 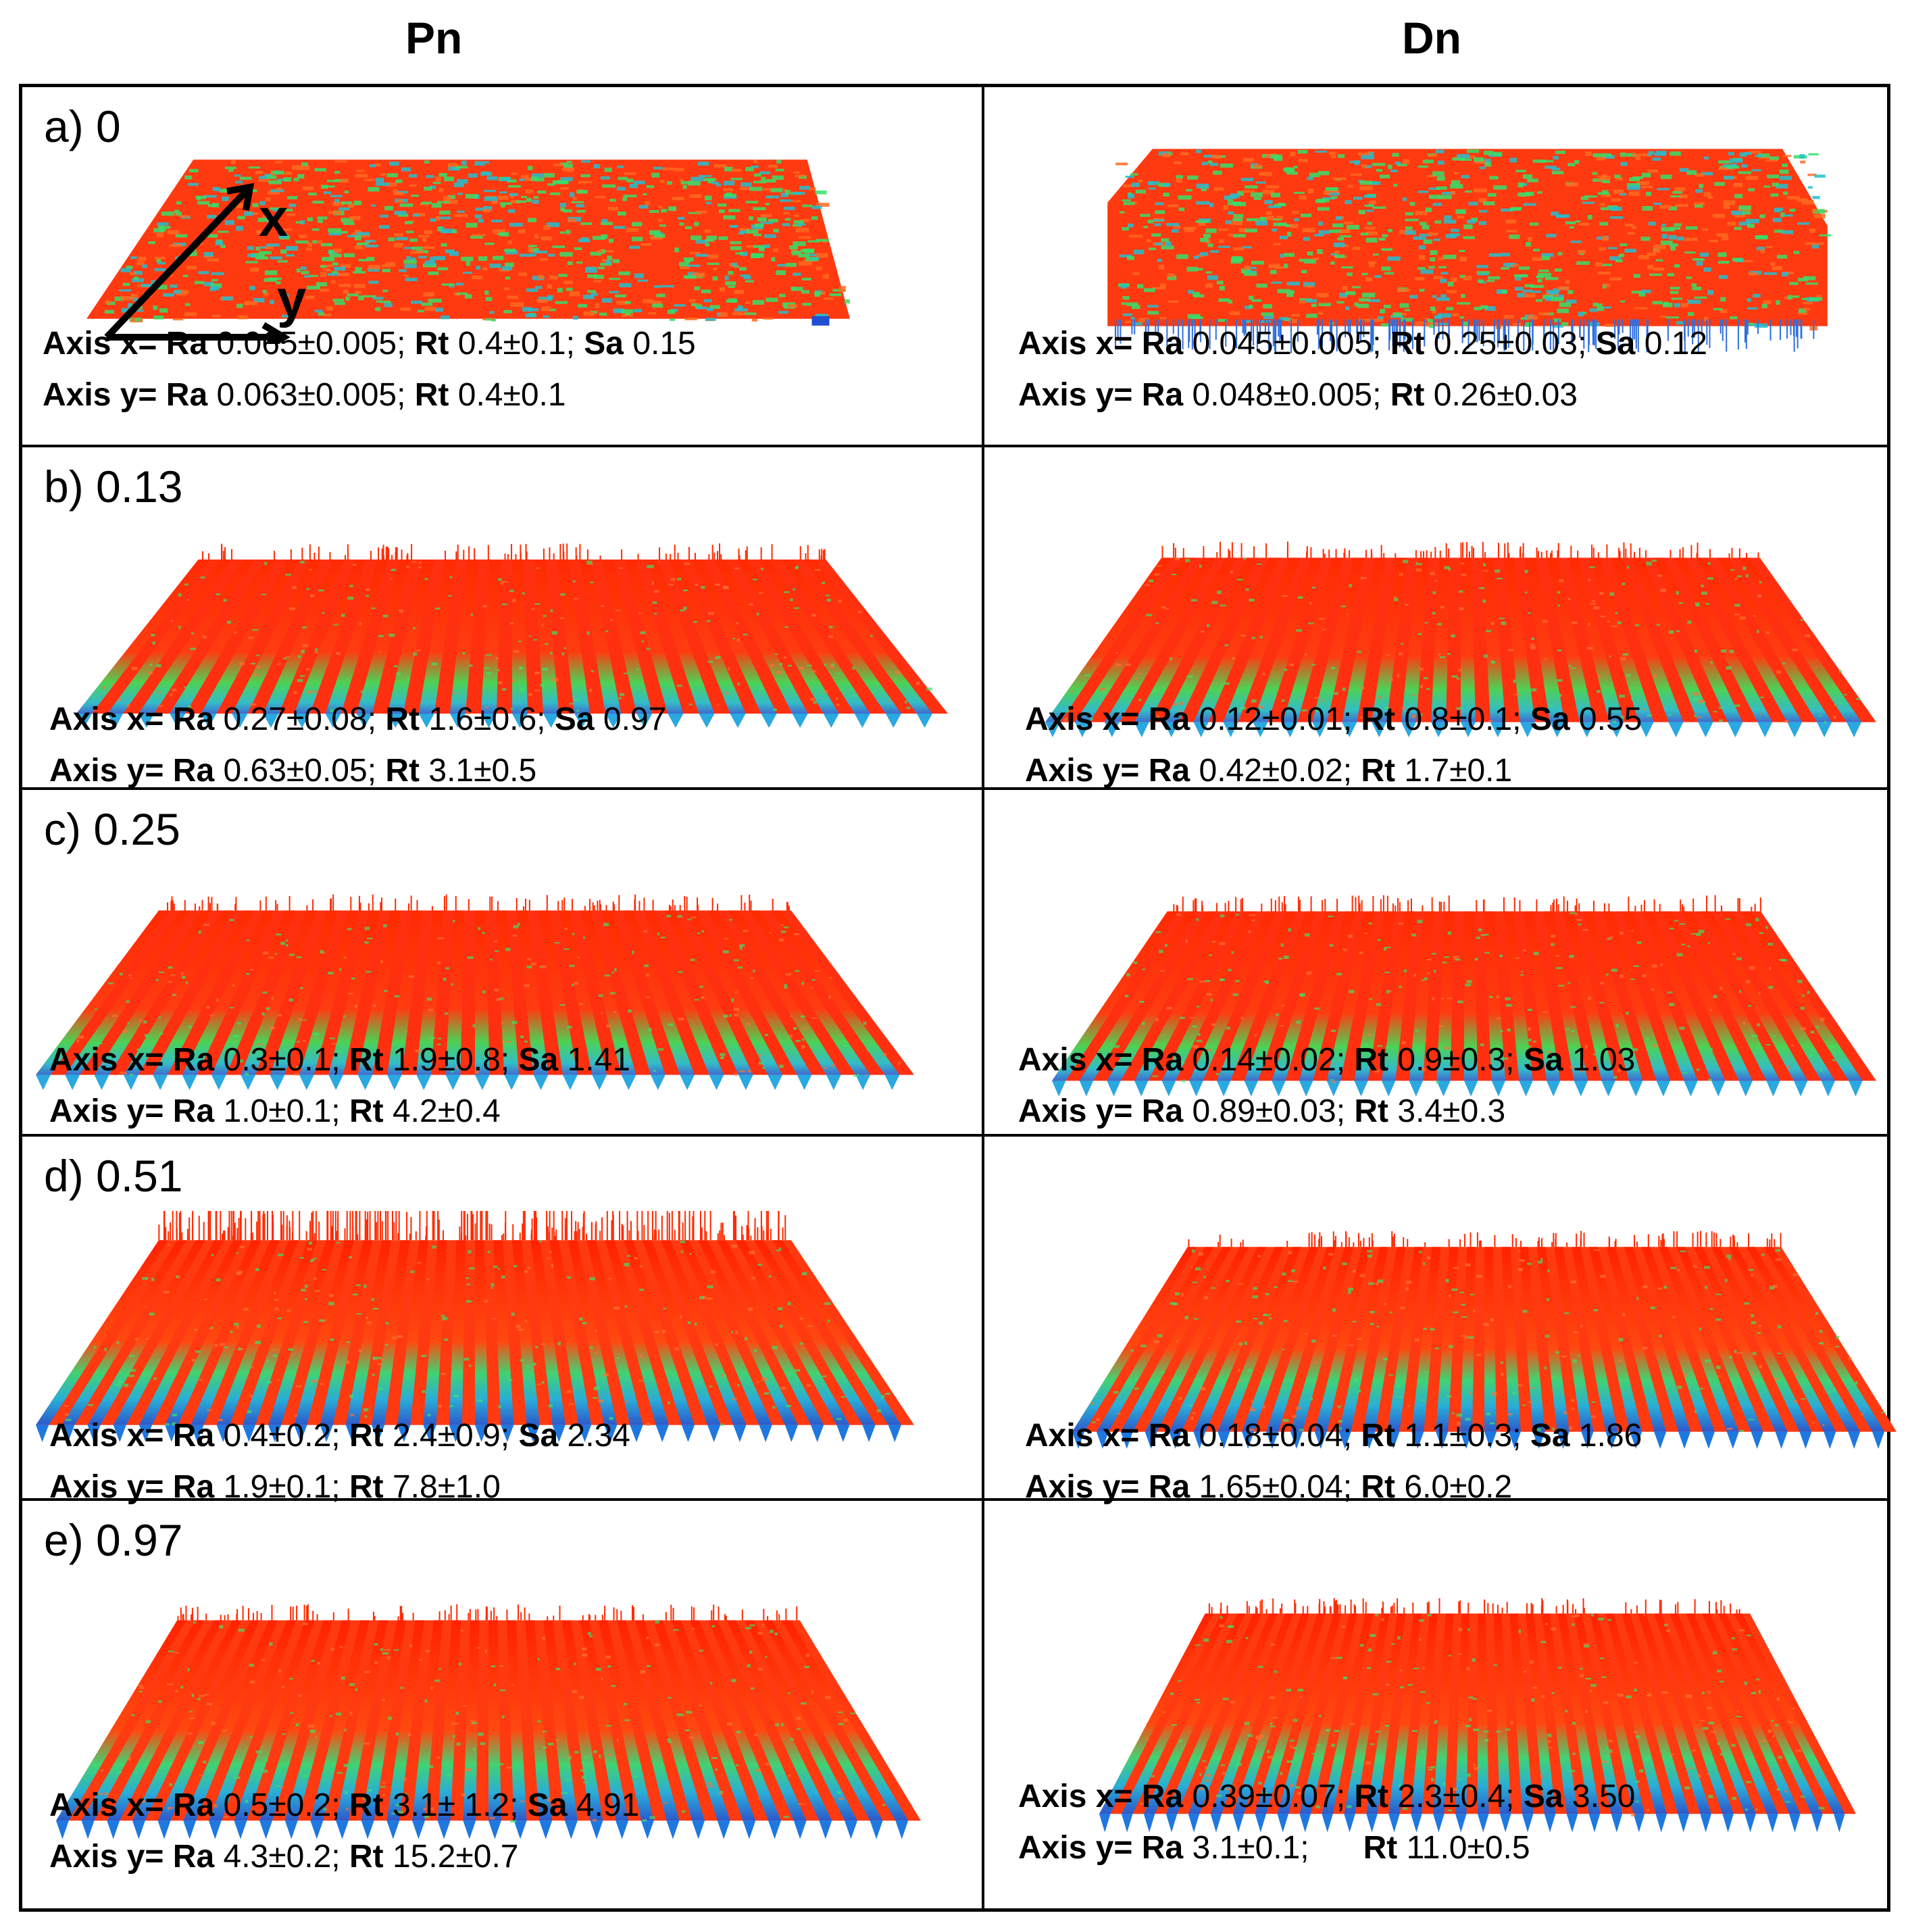 What do you see at coordinates (1610, 1436) in the screenshot?
I see `sa-x-value: 1.86` at bounding box center [1610, 1436].